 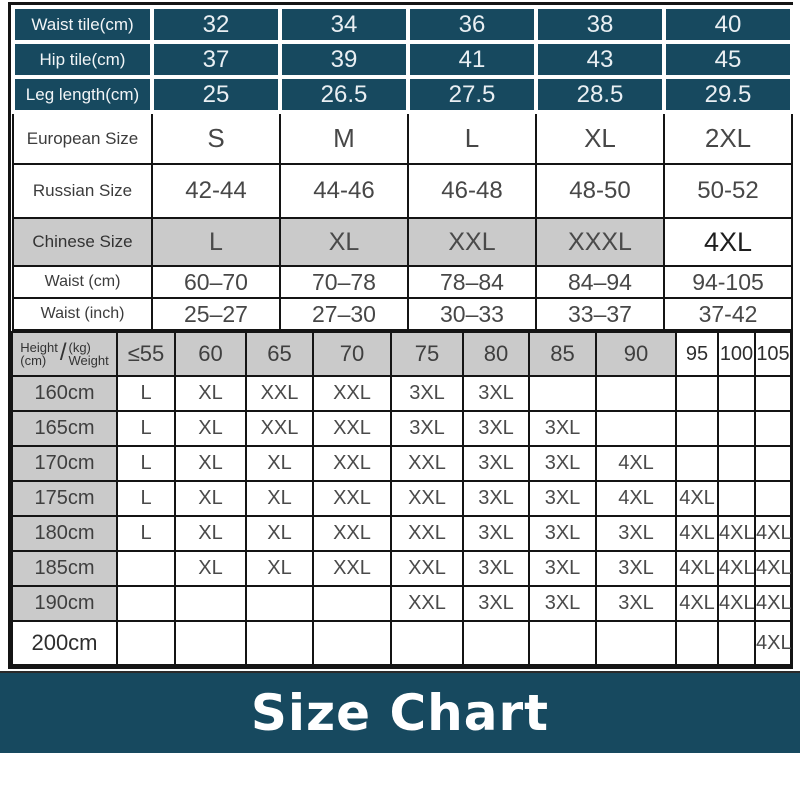 I want to click on spec-row: Hip tile(cm) 37 39 41 43 45, so click(x=402, y=59).